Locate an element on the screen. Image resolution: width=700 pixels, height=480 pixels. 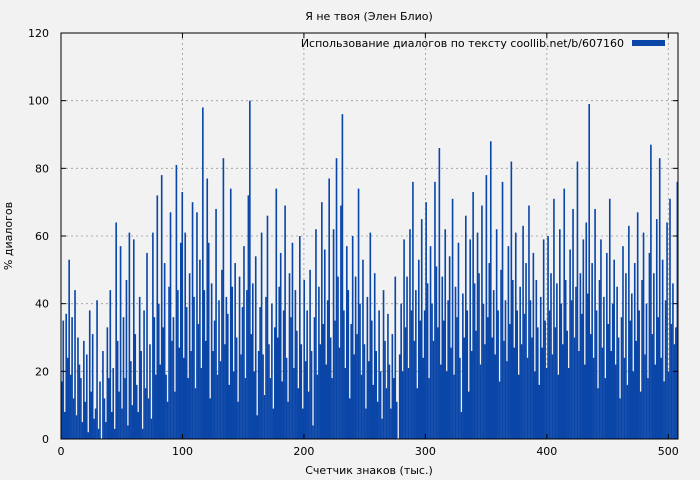
y-tick-label: 80 is located at coordinates (42, 168).